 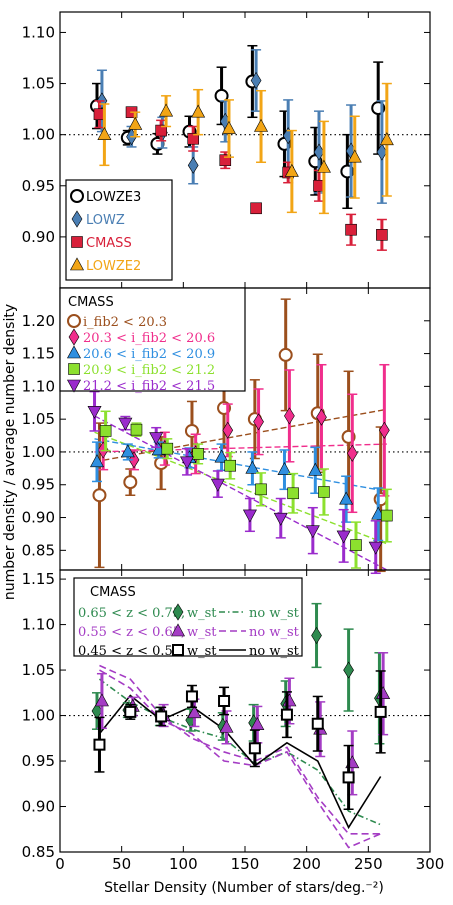 What do you see at coordinates (274, 651) in the screenshot?
I see `legend-no-label: no w_st` at bounding box center [274, 651].